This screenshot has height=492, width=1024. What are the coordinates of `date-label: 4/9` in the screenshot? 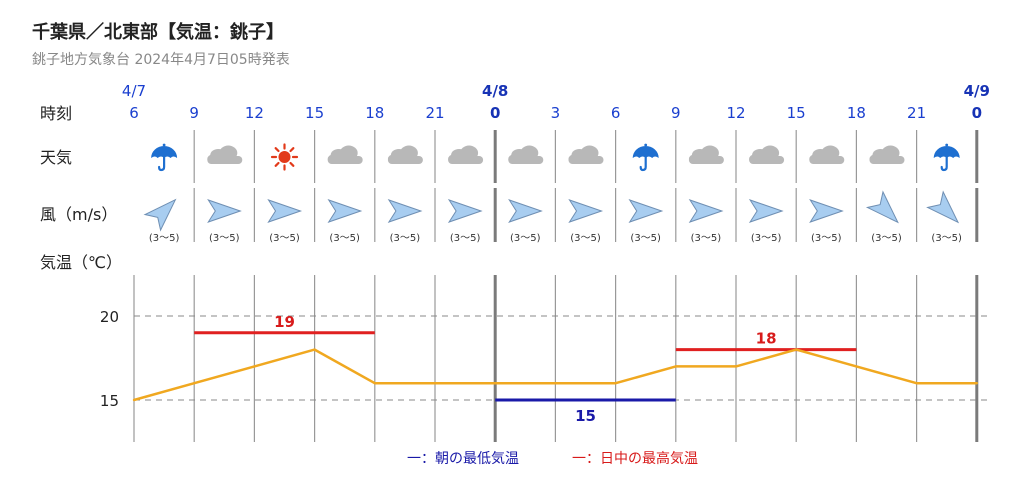 It's located at (977, 91).